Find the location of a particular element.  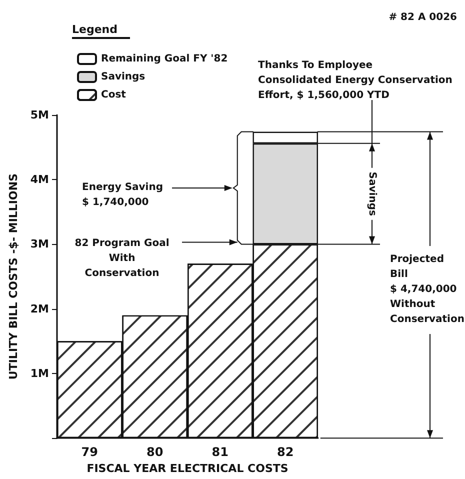

legend-label: Savings is located at coordinates (123, 77).